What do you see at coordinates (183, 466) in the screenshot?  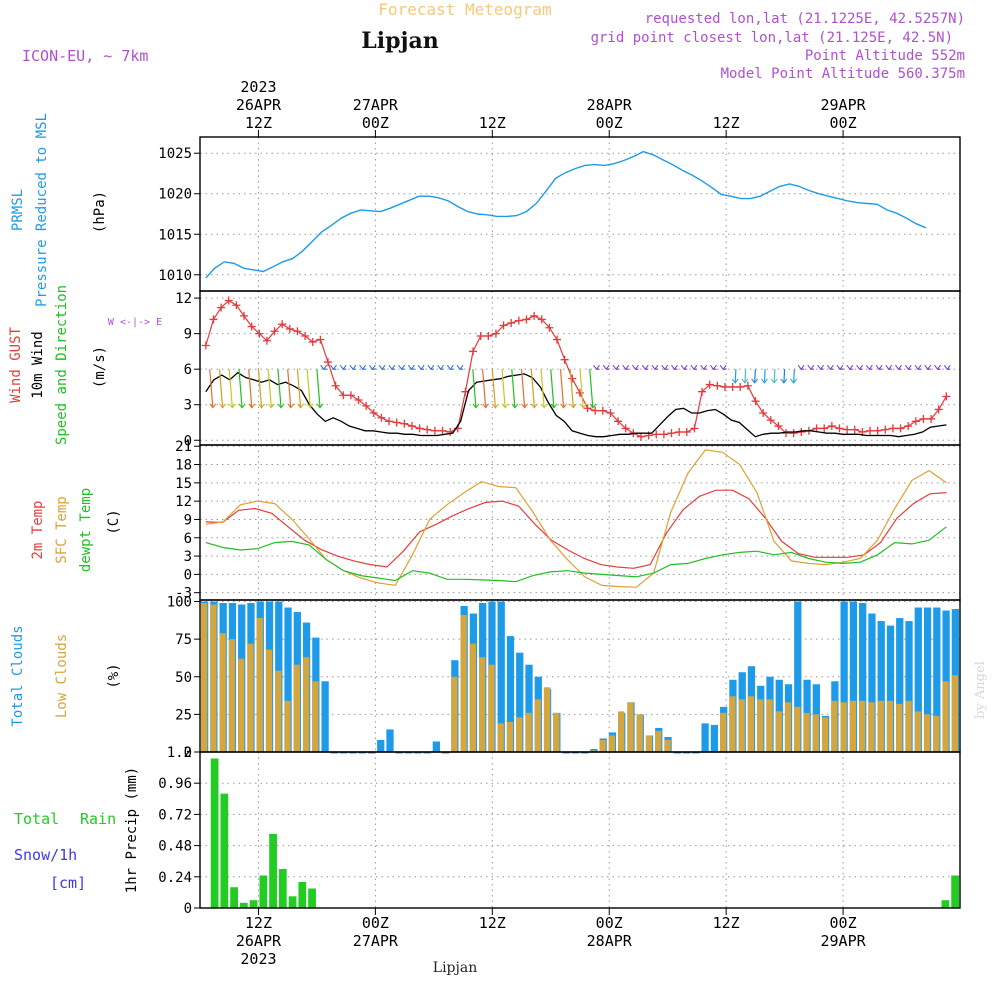 I see `y-tick-label: 18` at bounding box center [183, 466].